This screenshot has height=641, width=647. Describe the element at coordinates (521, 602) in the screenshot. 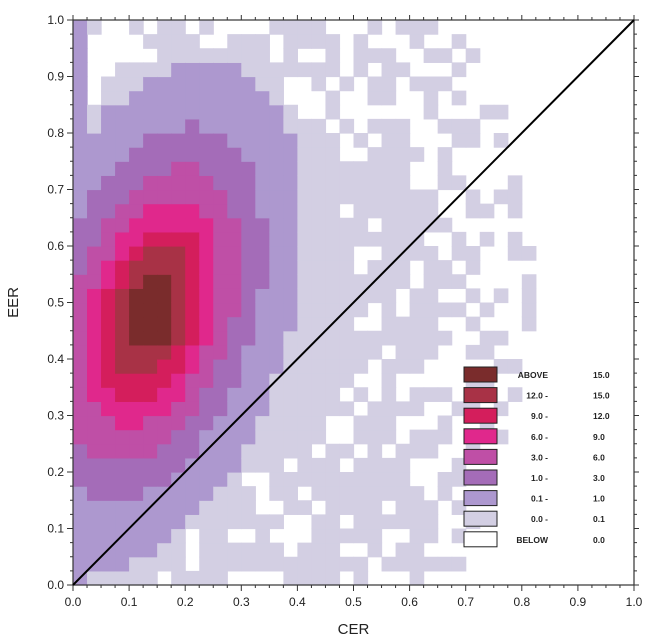

I see `x-tick-label: 0.8` at that location.